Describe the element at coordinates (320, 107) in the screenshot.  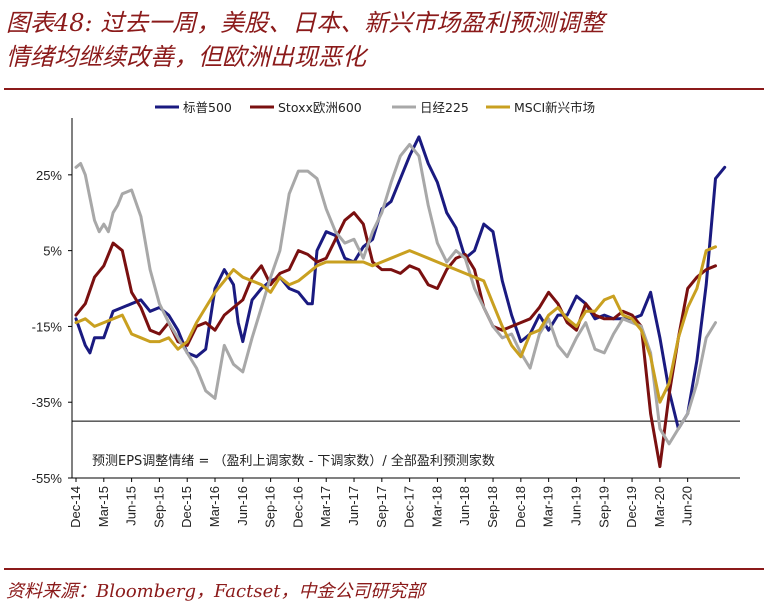
I see `legend-label: Stoxx欧洲600` at that location.